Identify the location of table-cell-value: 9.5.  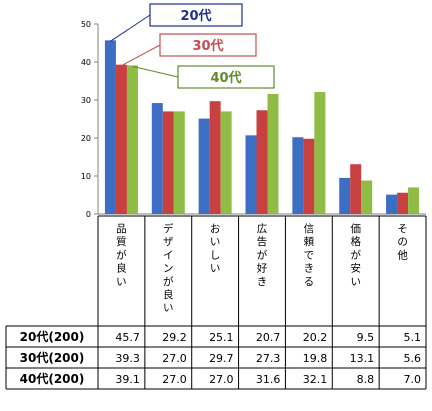
(366, 337).